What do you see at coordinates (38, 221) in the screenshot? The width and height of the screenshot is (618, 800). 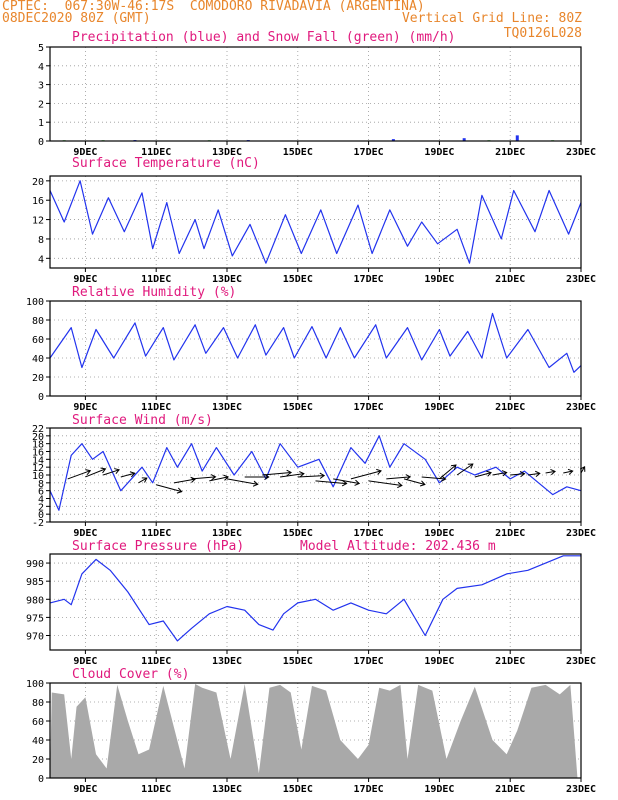 I see `panel-1-ytick-label: 12` at bounding box center [38, 221].